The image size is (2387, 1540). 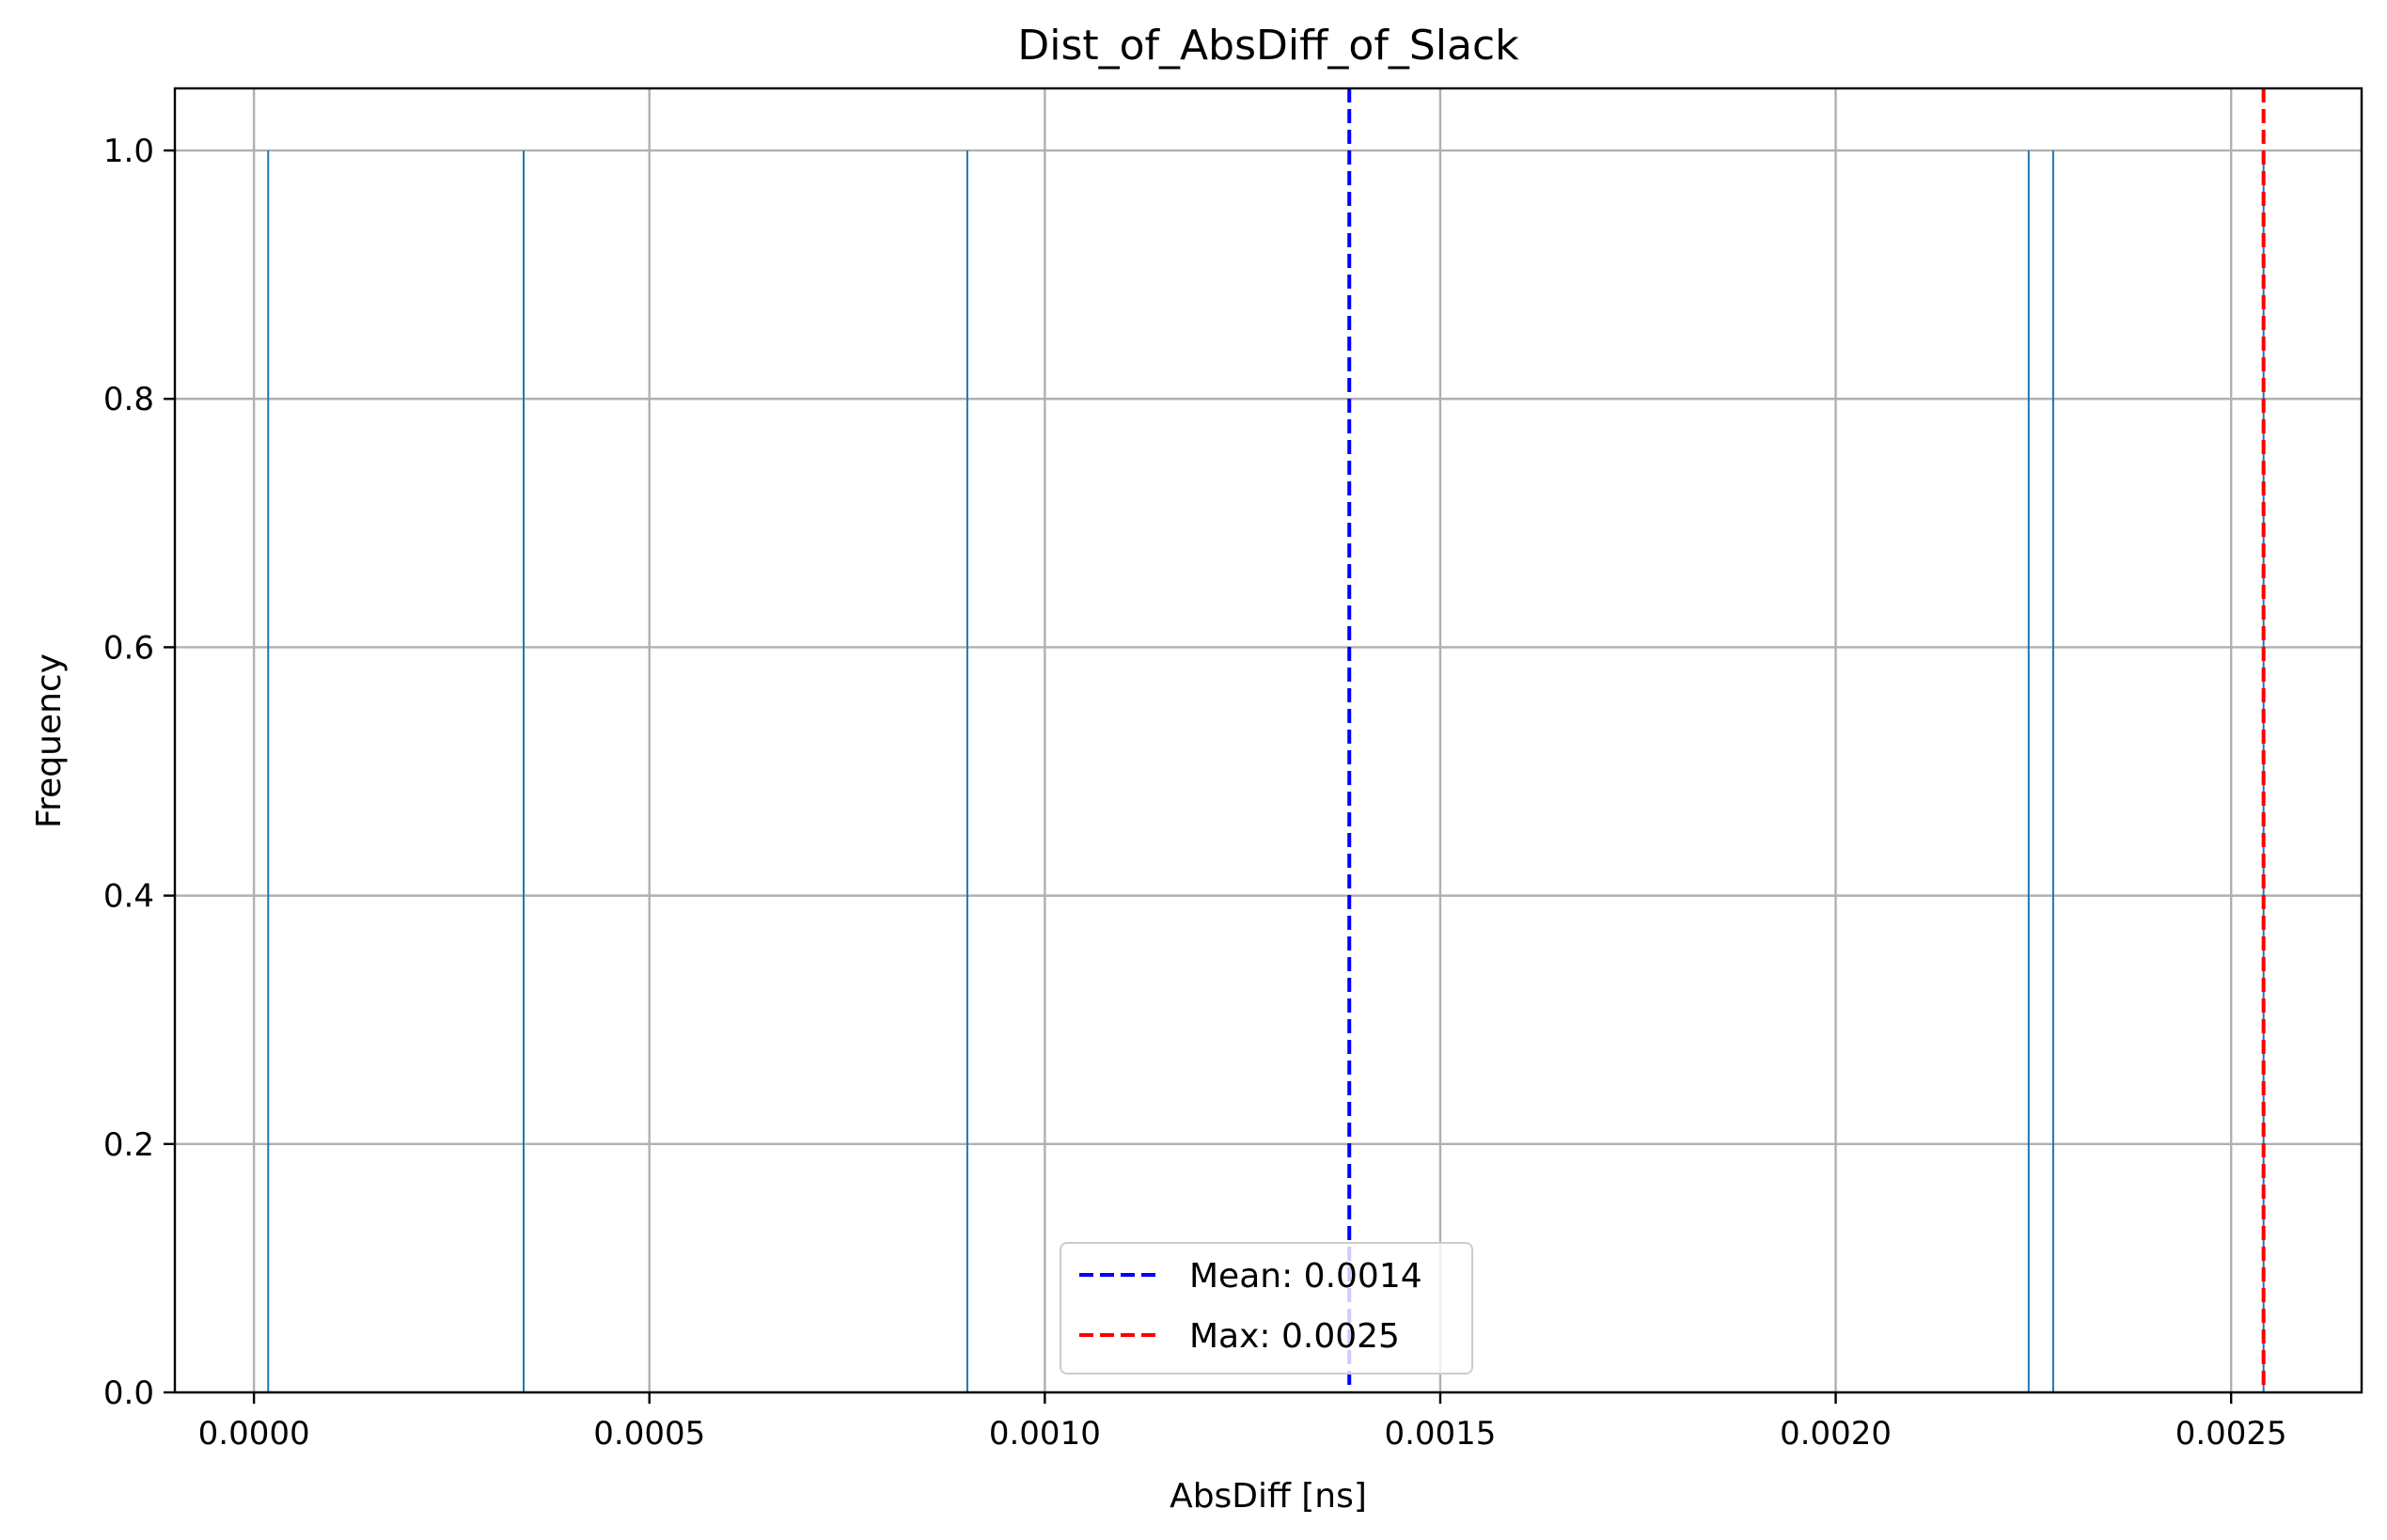 What do you see at coordinates (128, 1145) in the screenshot?
I see `y-tick-label: 0.2` at bounding box center [128, 1145].